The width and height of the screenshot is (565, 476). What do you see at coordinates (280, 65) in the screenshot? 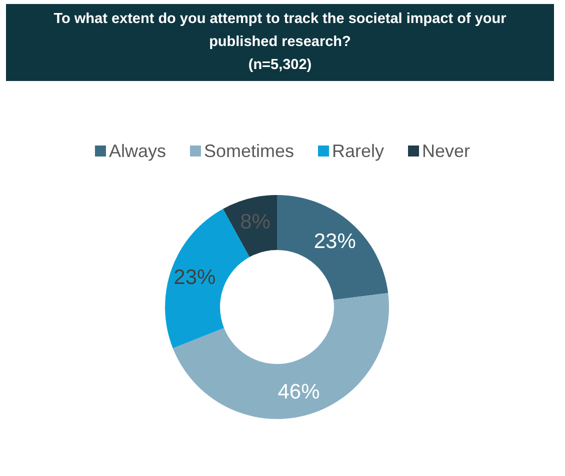
I see `chart-subtitle: (n=5,302)` at bounding box center [280, 65].